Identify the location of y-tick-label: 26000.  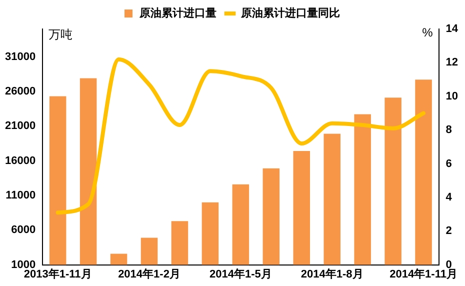
(20, 91).